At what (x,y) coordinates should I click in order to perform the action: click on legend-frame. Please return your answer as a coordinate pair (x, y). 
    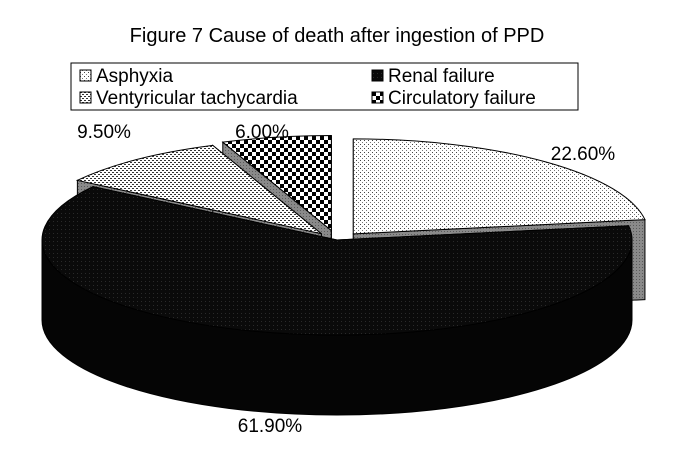
    Looking at the image, I should click on (324, 86).